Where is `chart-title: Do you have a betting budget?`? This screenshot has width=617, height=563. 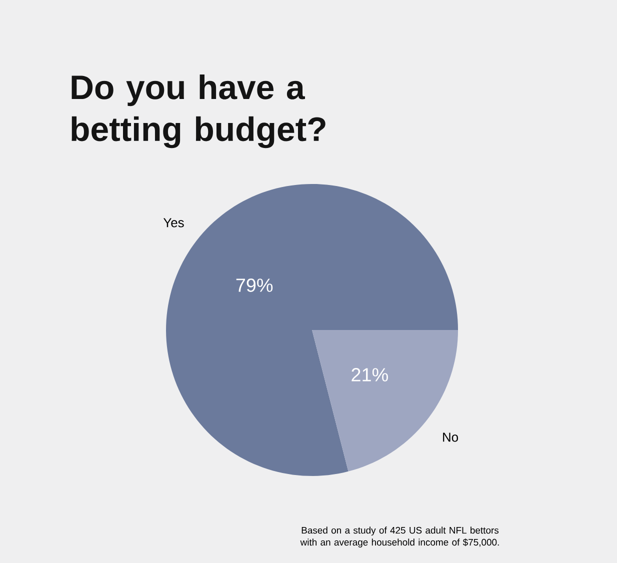 chart-title: Do you have a betting budget? is located at coordinates (199, 111).